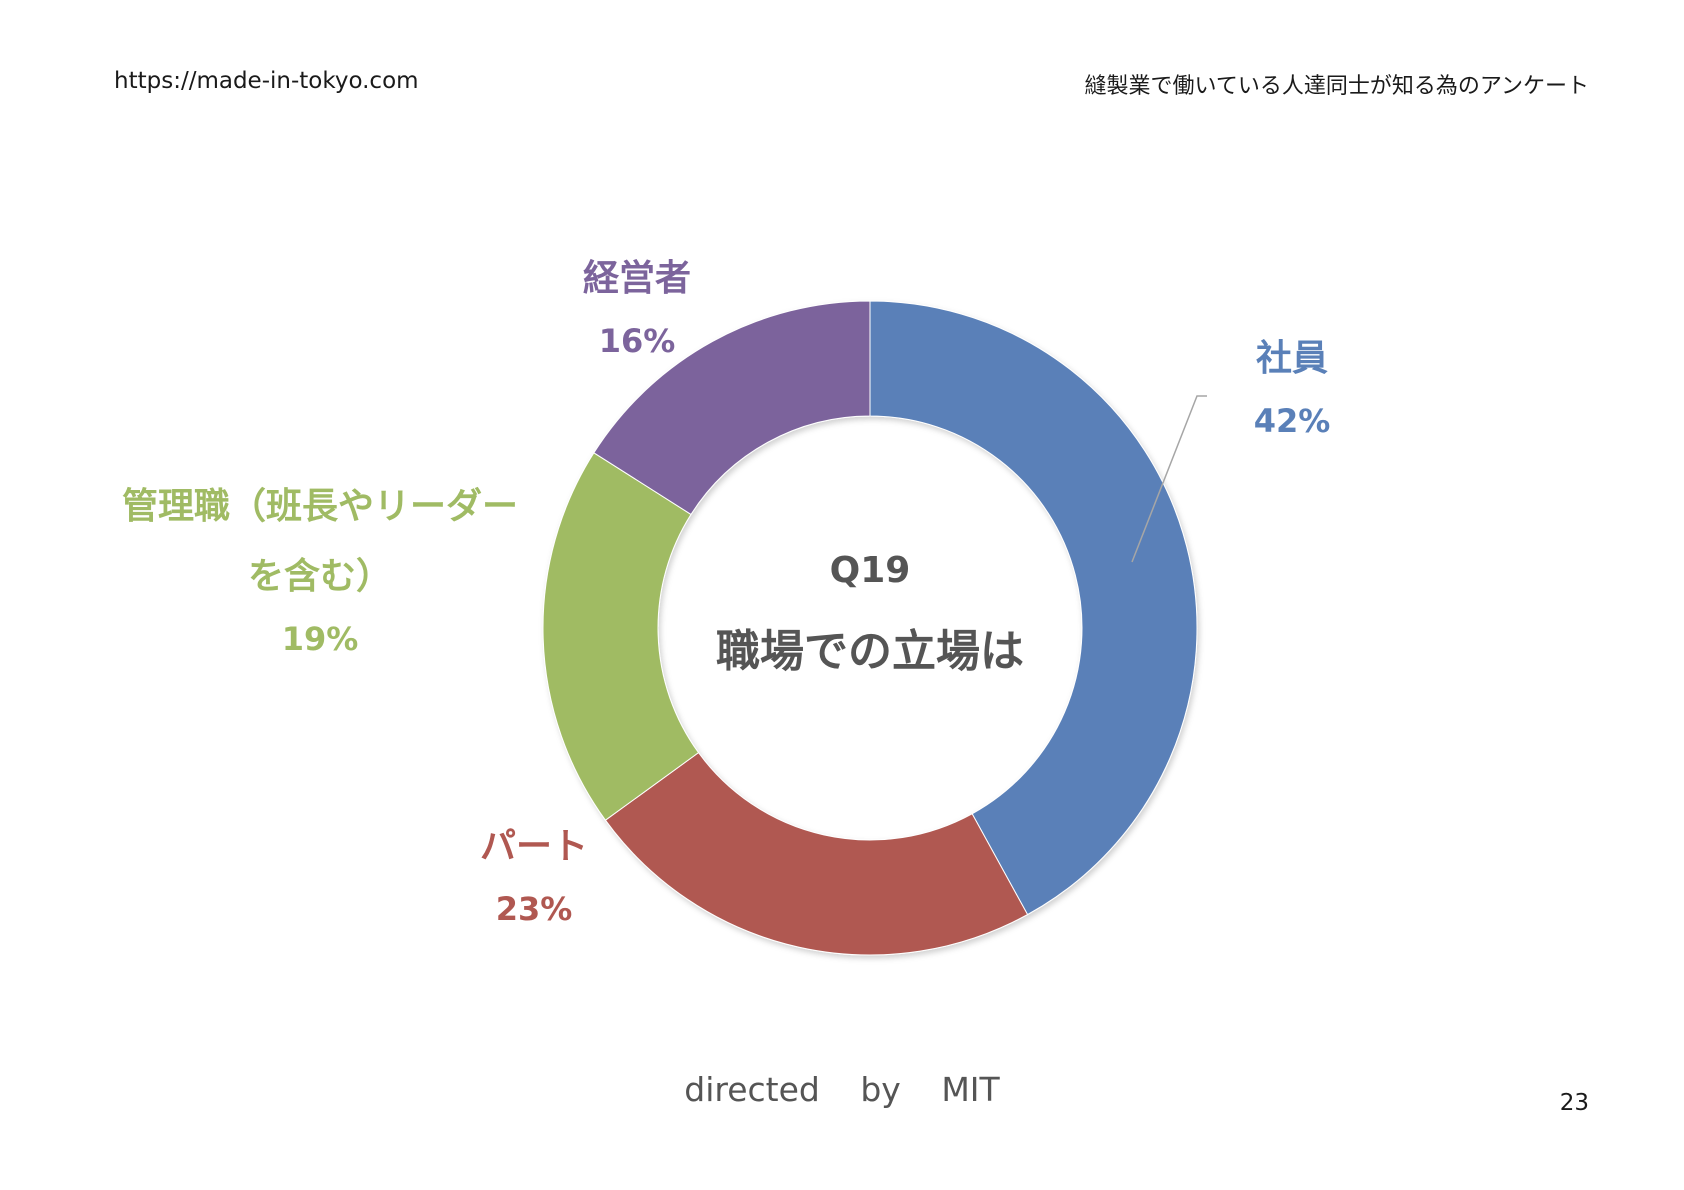  What do you see at coordinates (870, 651) in the screenshot?
I see `center-label-1: 職場での立場は` at bounding box center [870, 651].